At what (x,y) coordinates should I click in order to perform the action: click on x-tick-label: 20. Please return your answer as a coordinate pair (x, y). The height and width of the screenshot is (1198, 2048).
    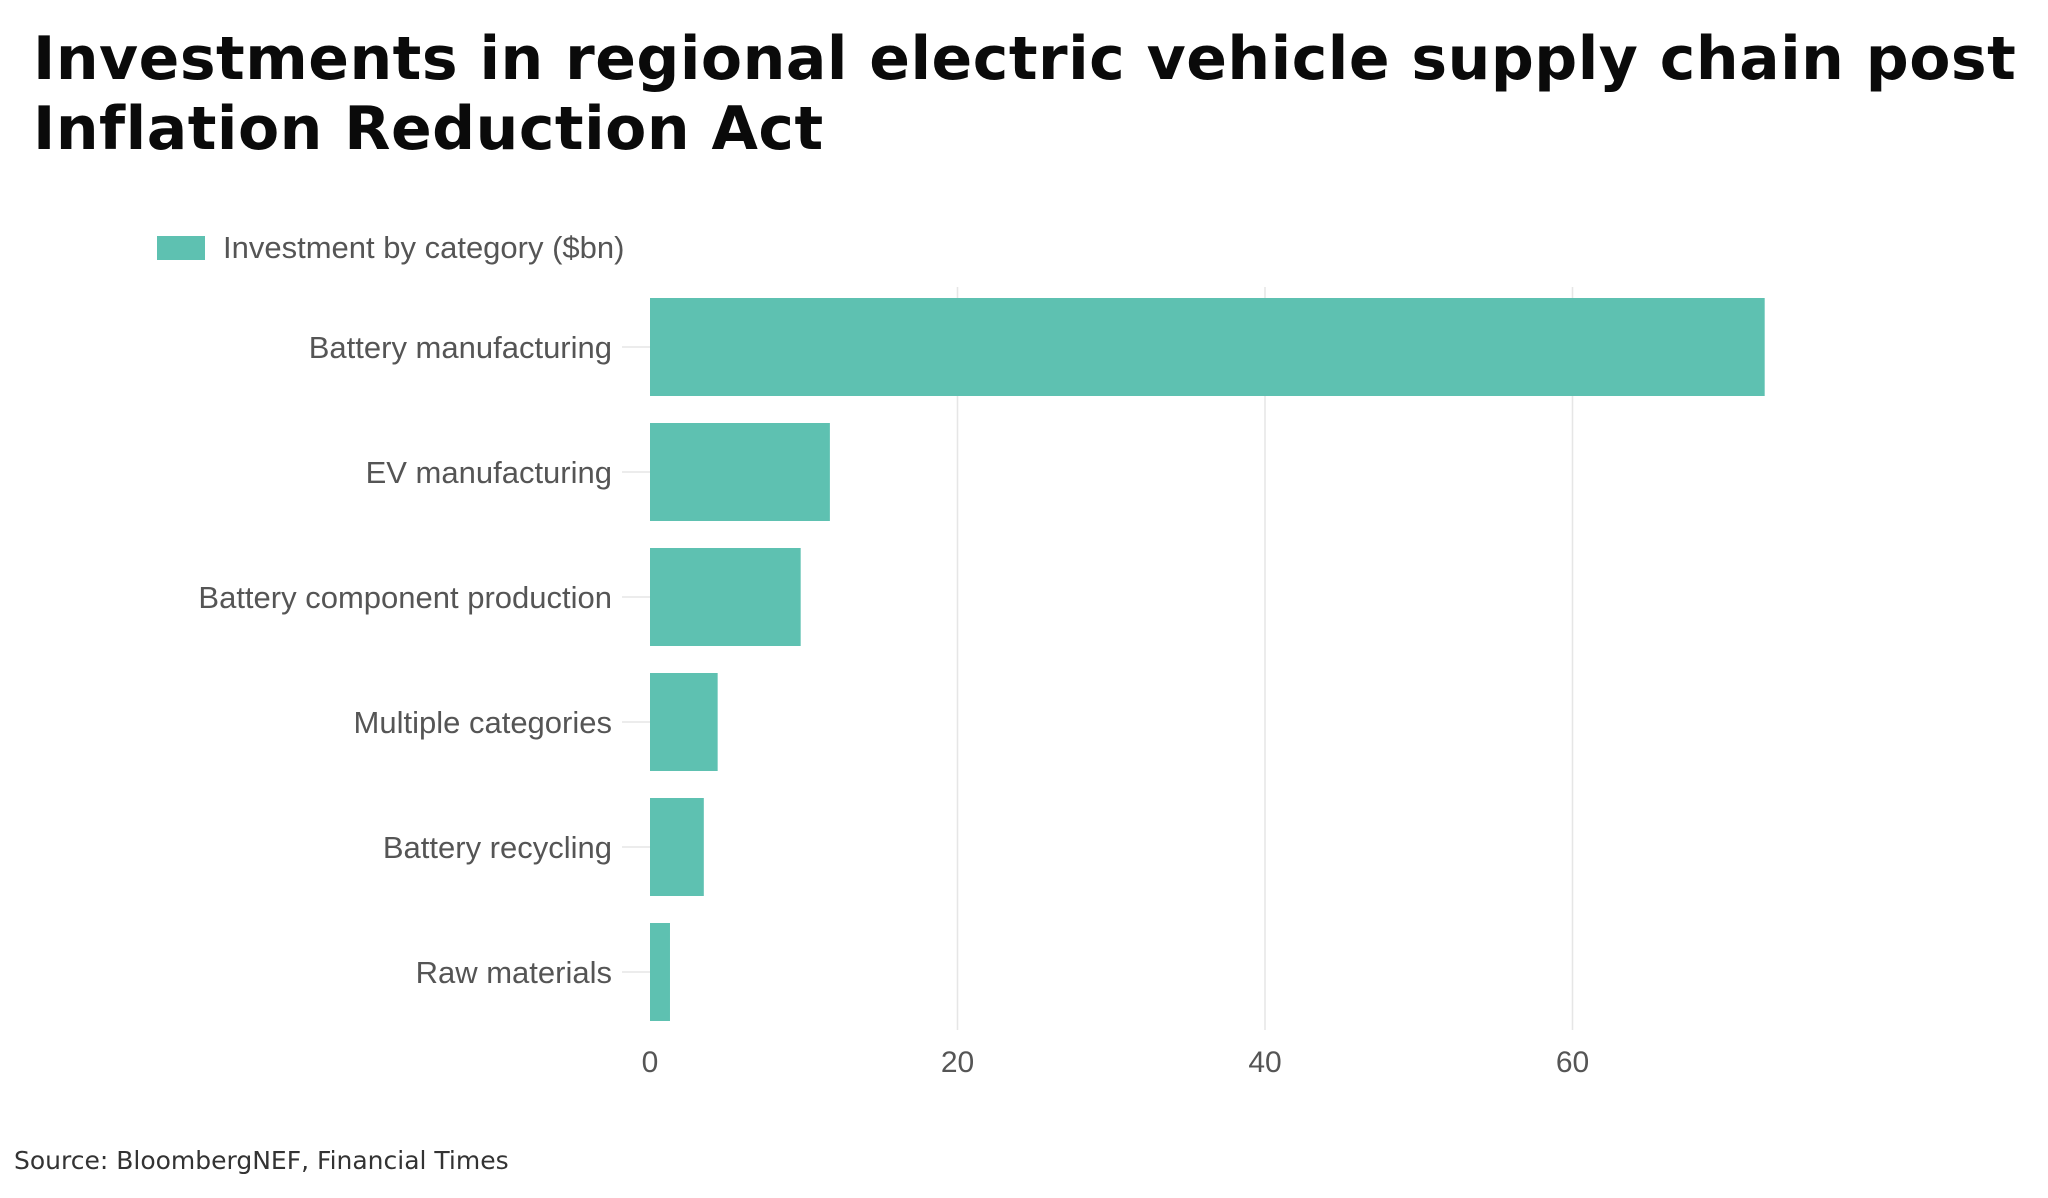
    Looking at the image, I should click on (957, 1062).